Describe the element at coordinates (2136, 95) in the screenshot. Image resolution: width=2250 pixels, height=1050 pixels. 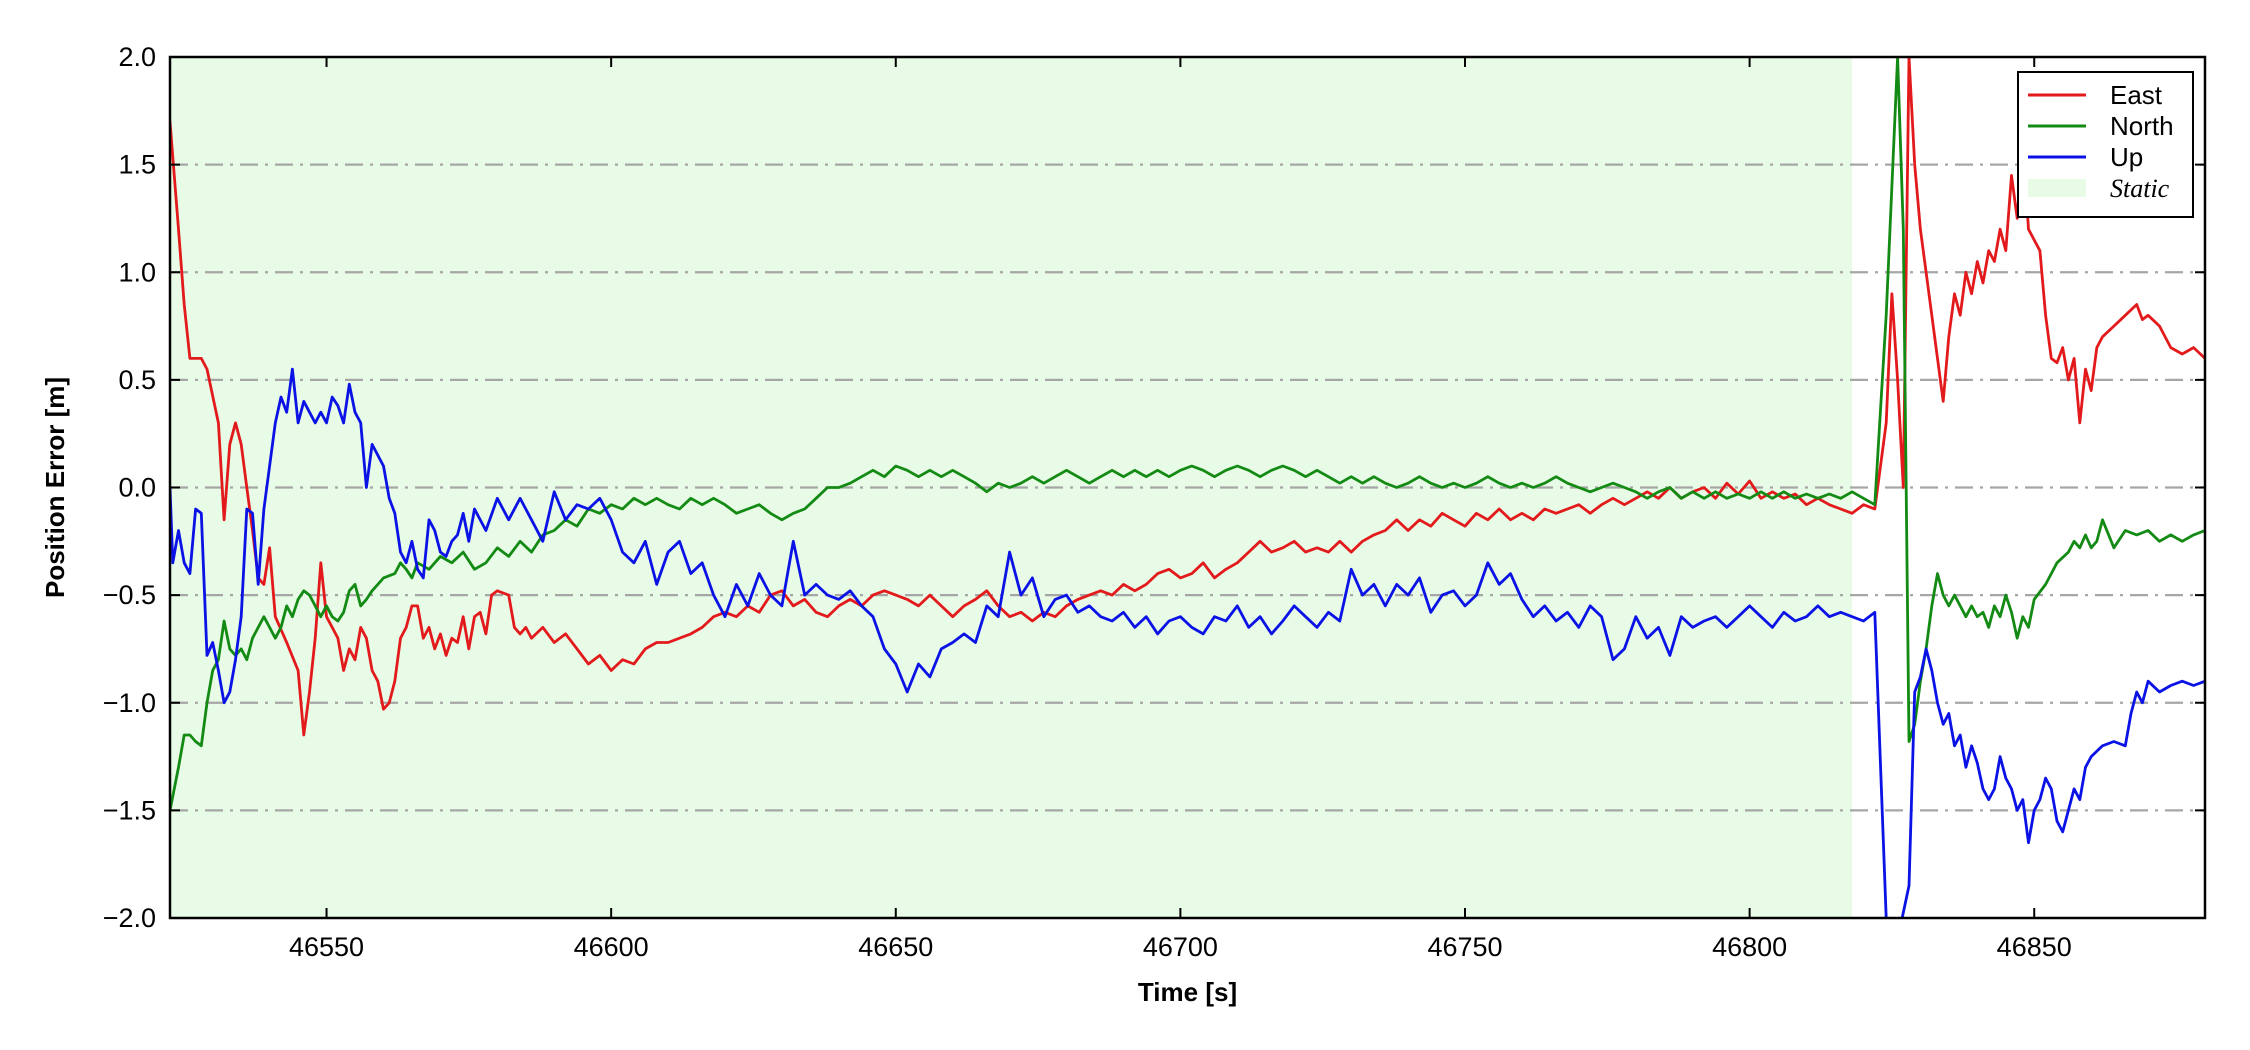
I see `legend-label-east: East` at that location.